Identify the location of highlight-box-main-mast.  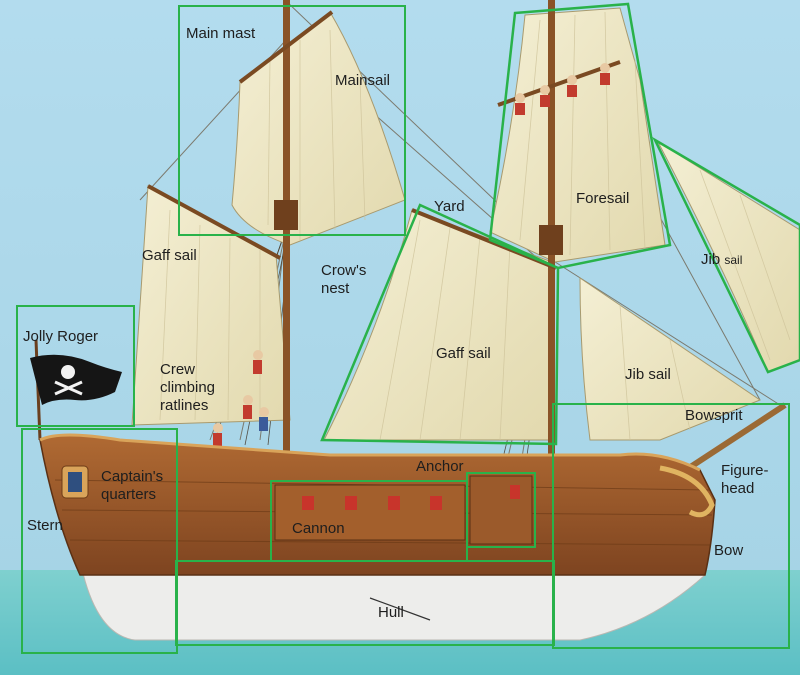
(292, 120).